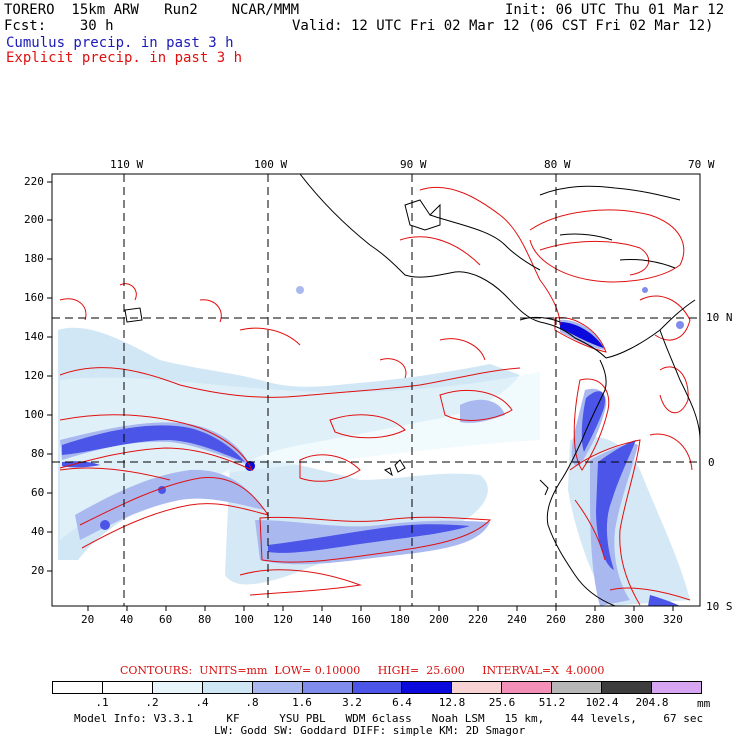  What do you see at coordinates (478, 619) in the screenshot?
I see `x-tick: 220` at bounding box center [478, 619].